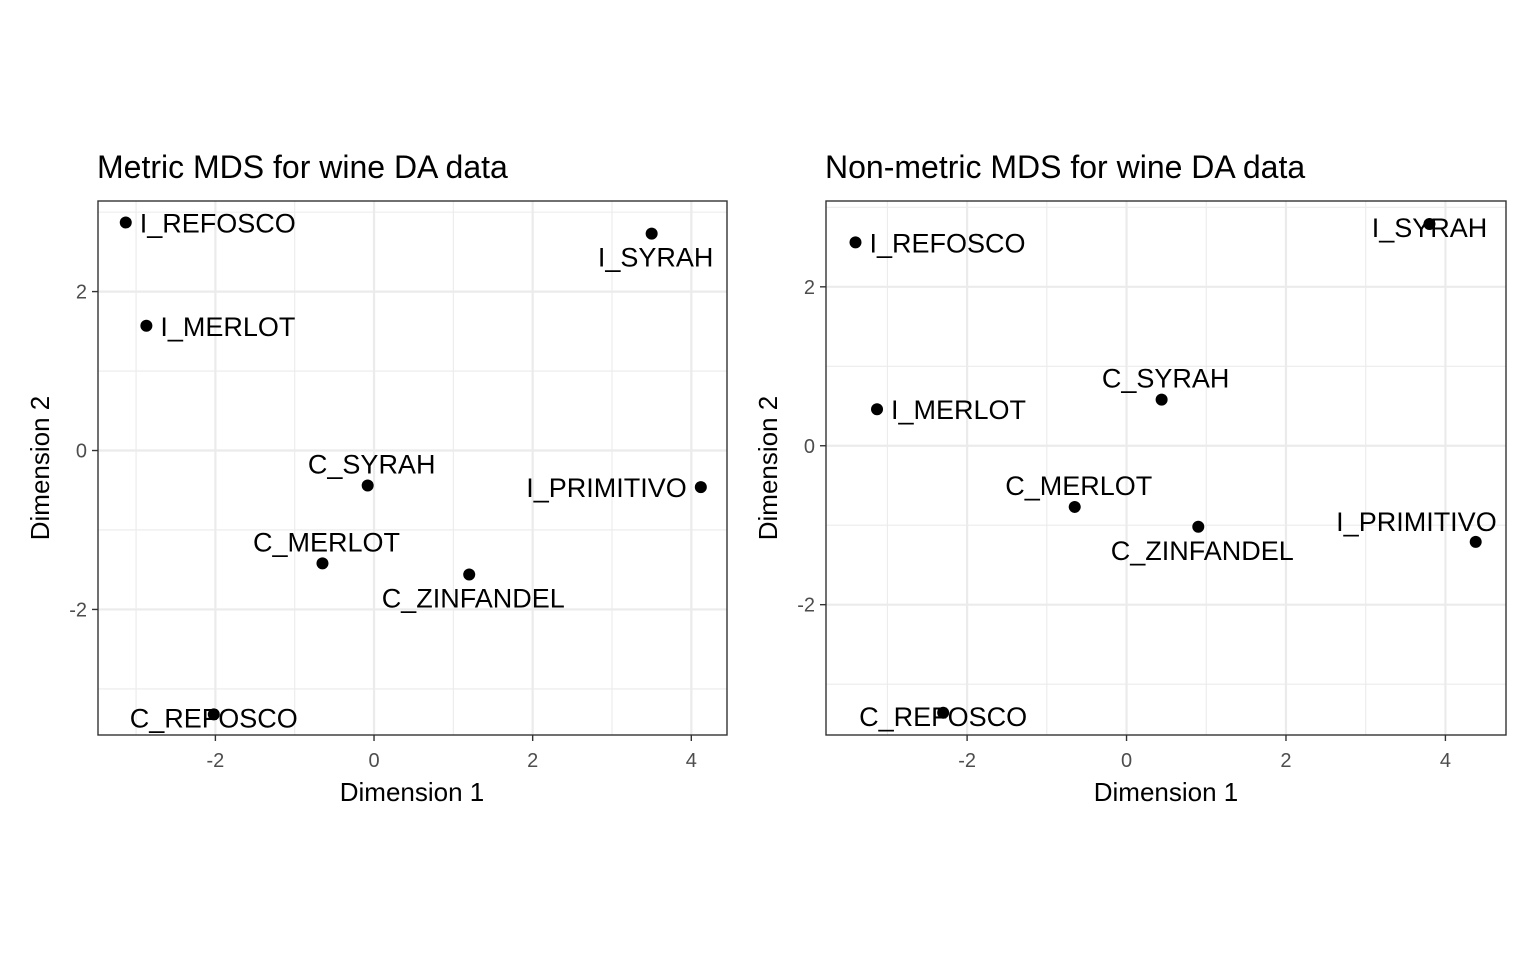 The height and width of the screenshot is (960, 1536). Describe the element at coordinates (302, 167) in the screenshot. I see `chart-title-metric-mds: Metric MDS for wine DA data` at that location.